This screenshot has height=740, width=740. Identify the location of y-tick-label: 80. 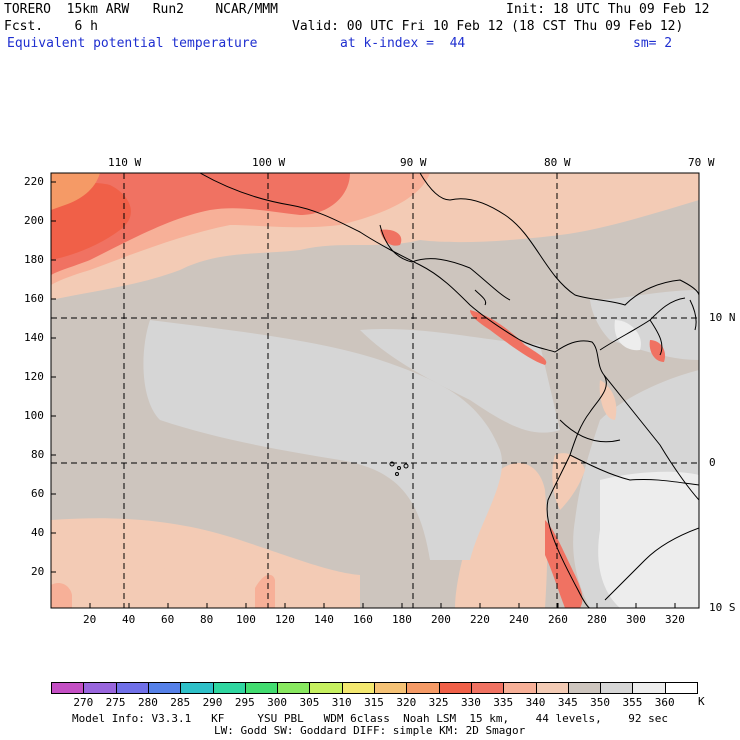
(38, 454).